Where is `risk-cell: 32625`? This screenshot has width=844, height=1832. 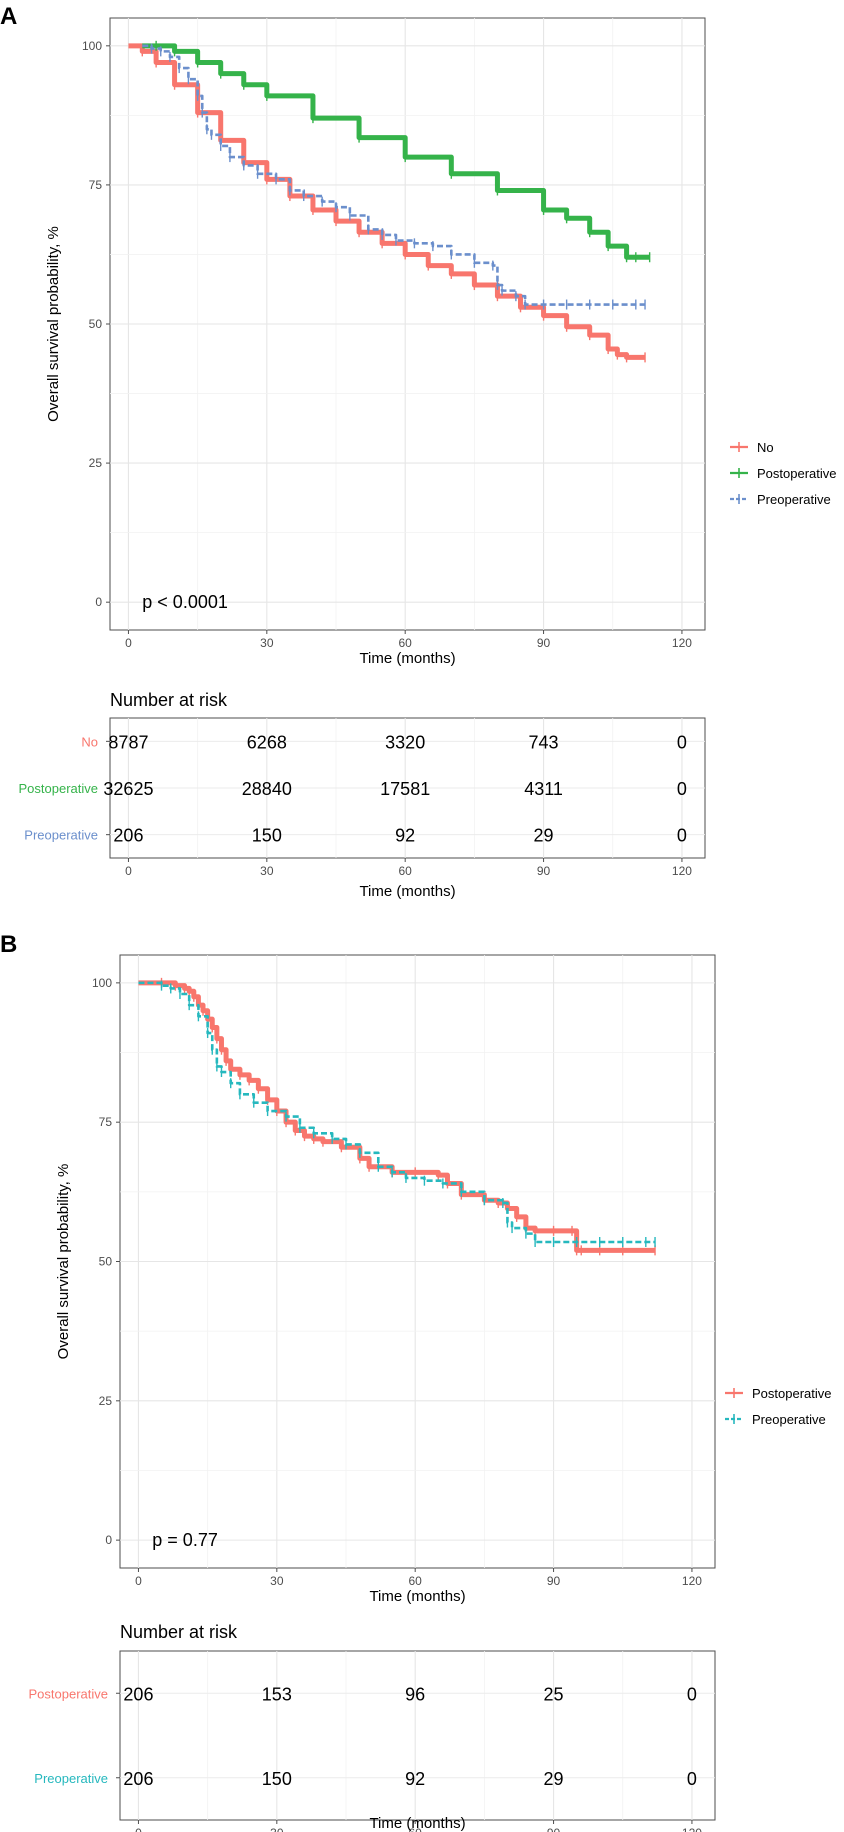 risk-cell: 32625 is located at coordinates (128, 789).